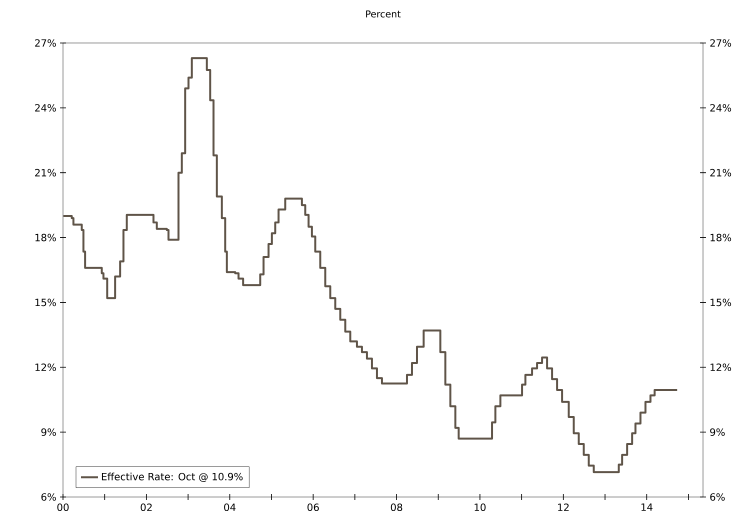  I want to click on y-tick-label: 15%, so click(45, 302).